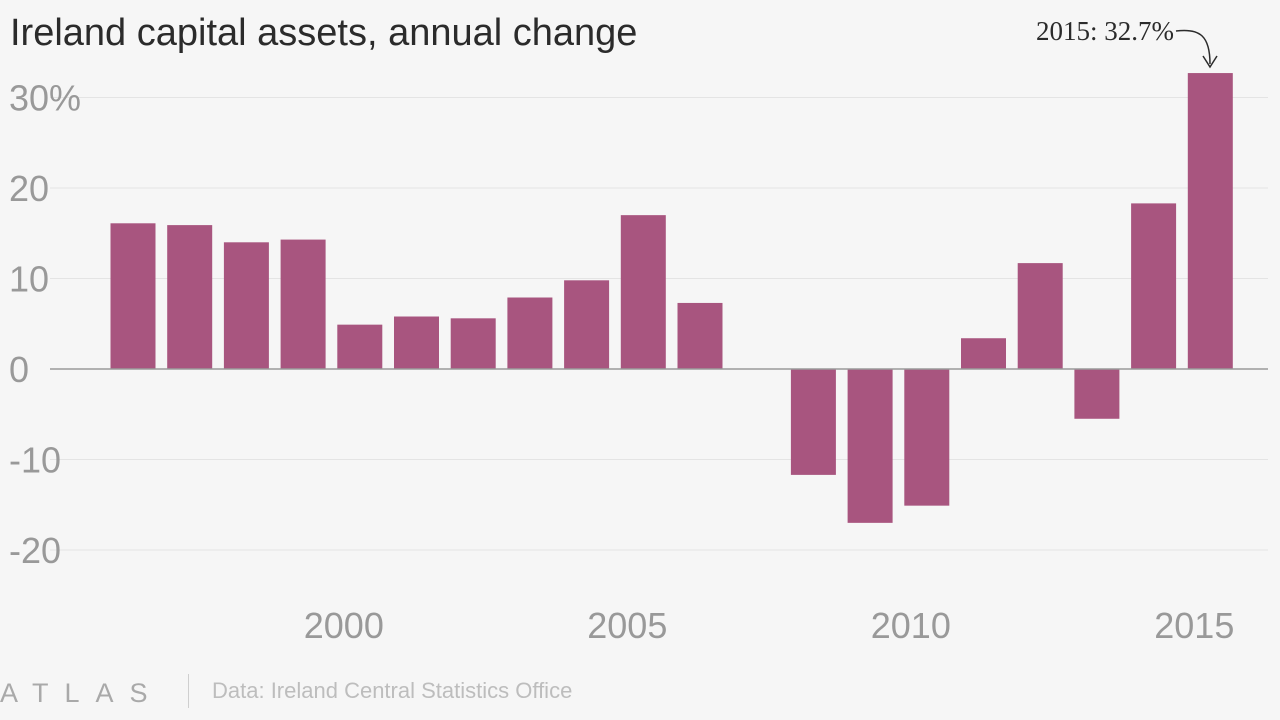  What do you see at coordinates (1193, 47) in the screenshot?
I see `annotation-arrow` at bounding box center [1193, 47].